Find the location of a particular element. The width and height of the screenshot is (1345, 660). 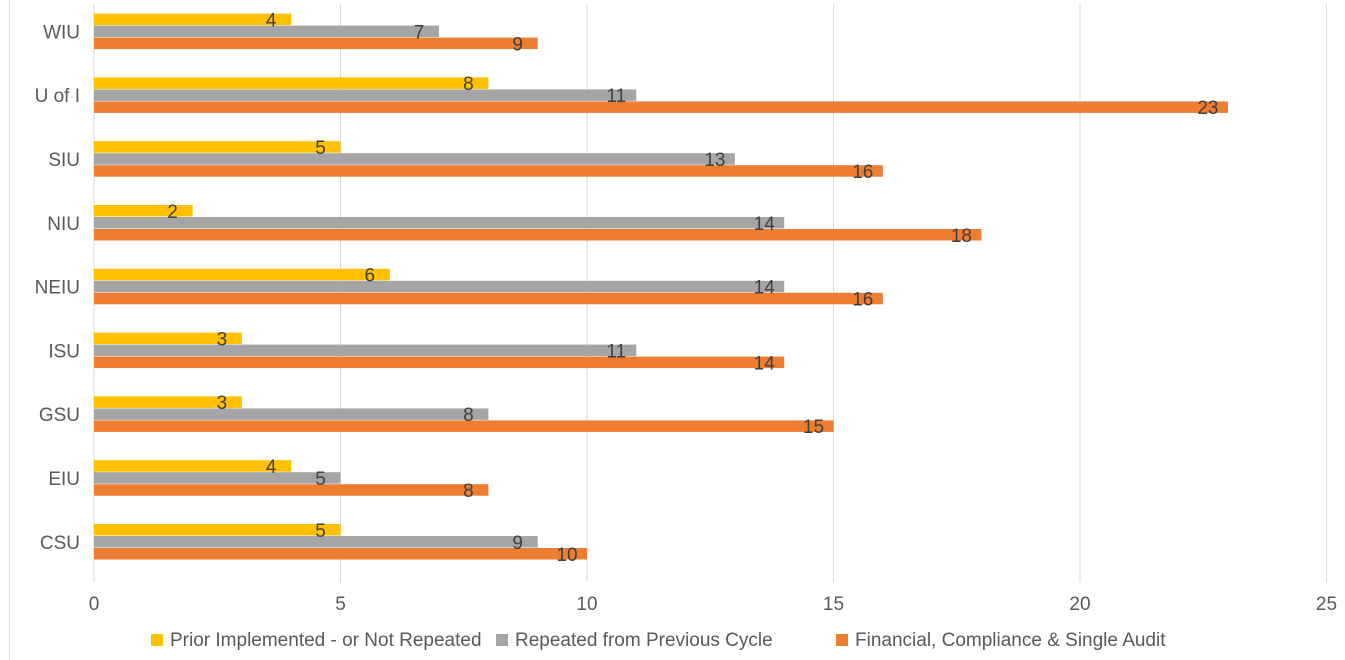

tick-label: 20 is located at coordinates (1079, 604).